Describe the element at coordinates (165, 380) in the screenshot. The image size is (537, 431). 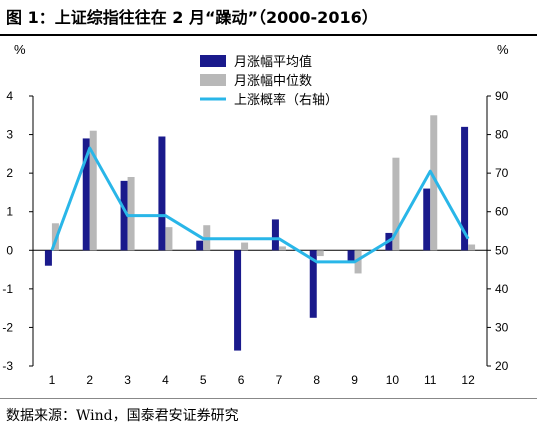
I see `x-tick-label: 4` at that location.